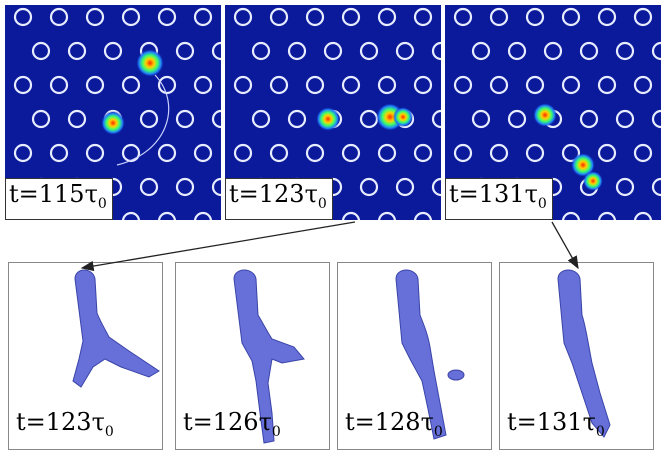 This screenshot has width=665, height=456. Describe the element at coordinates (59, 199) in the screenshot. I see `time-label-top-1: t=115τ0` at that location.